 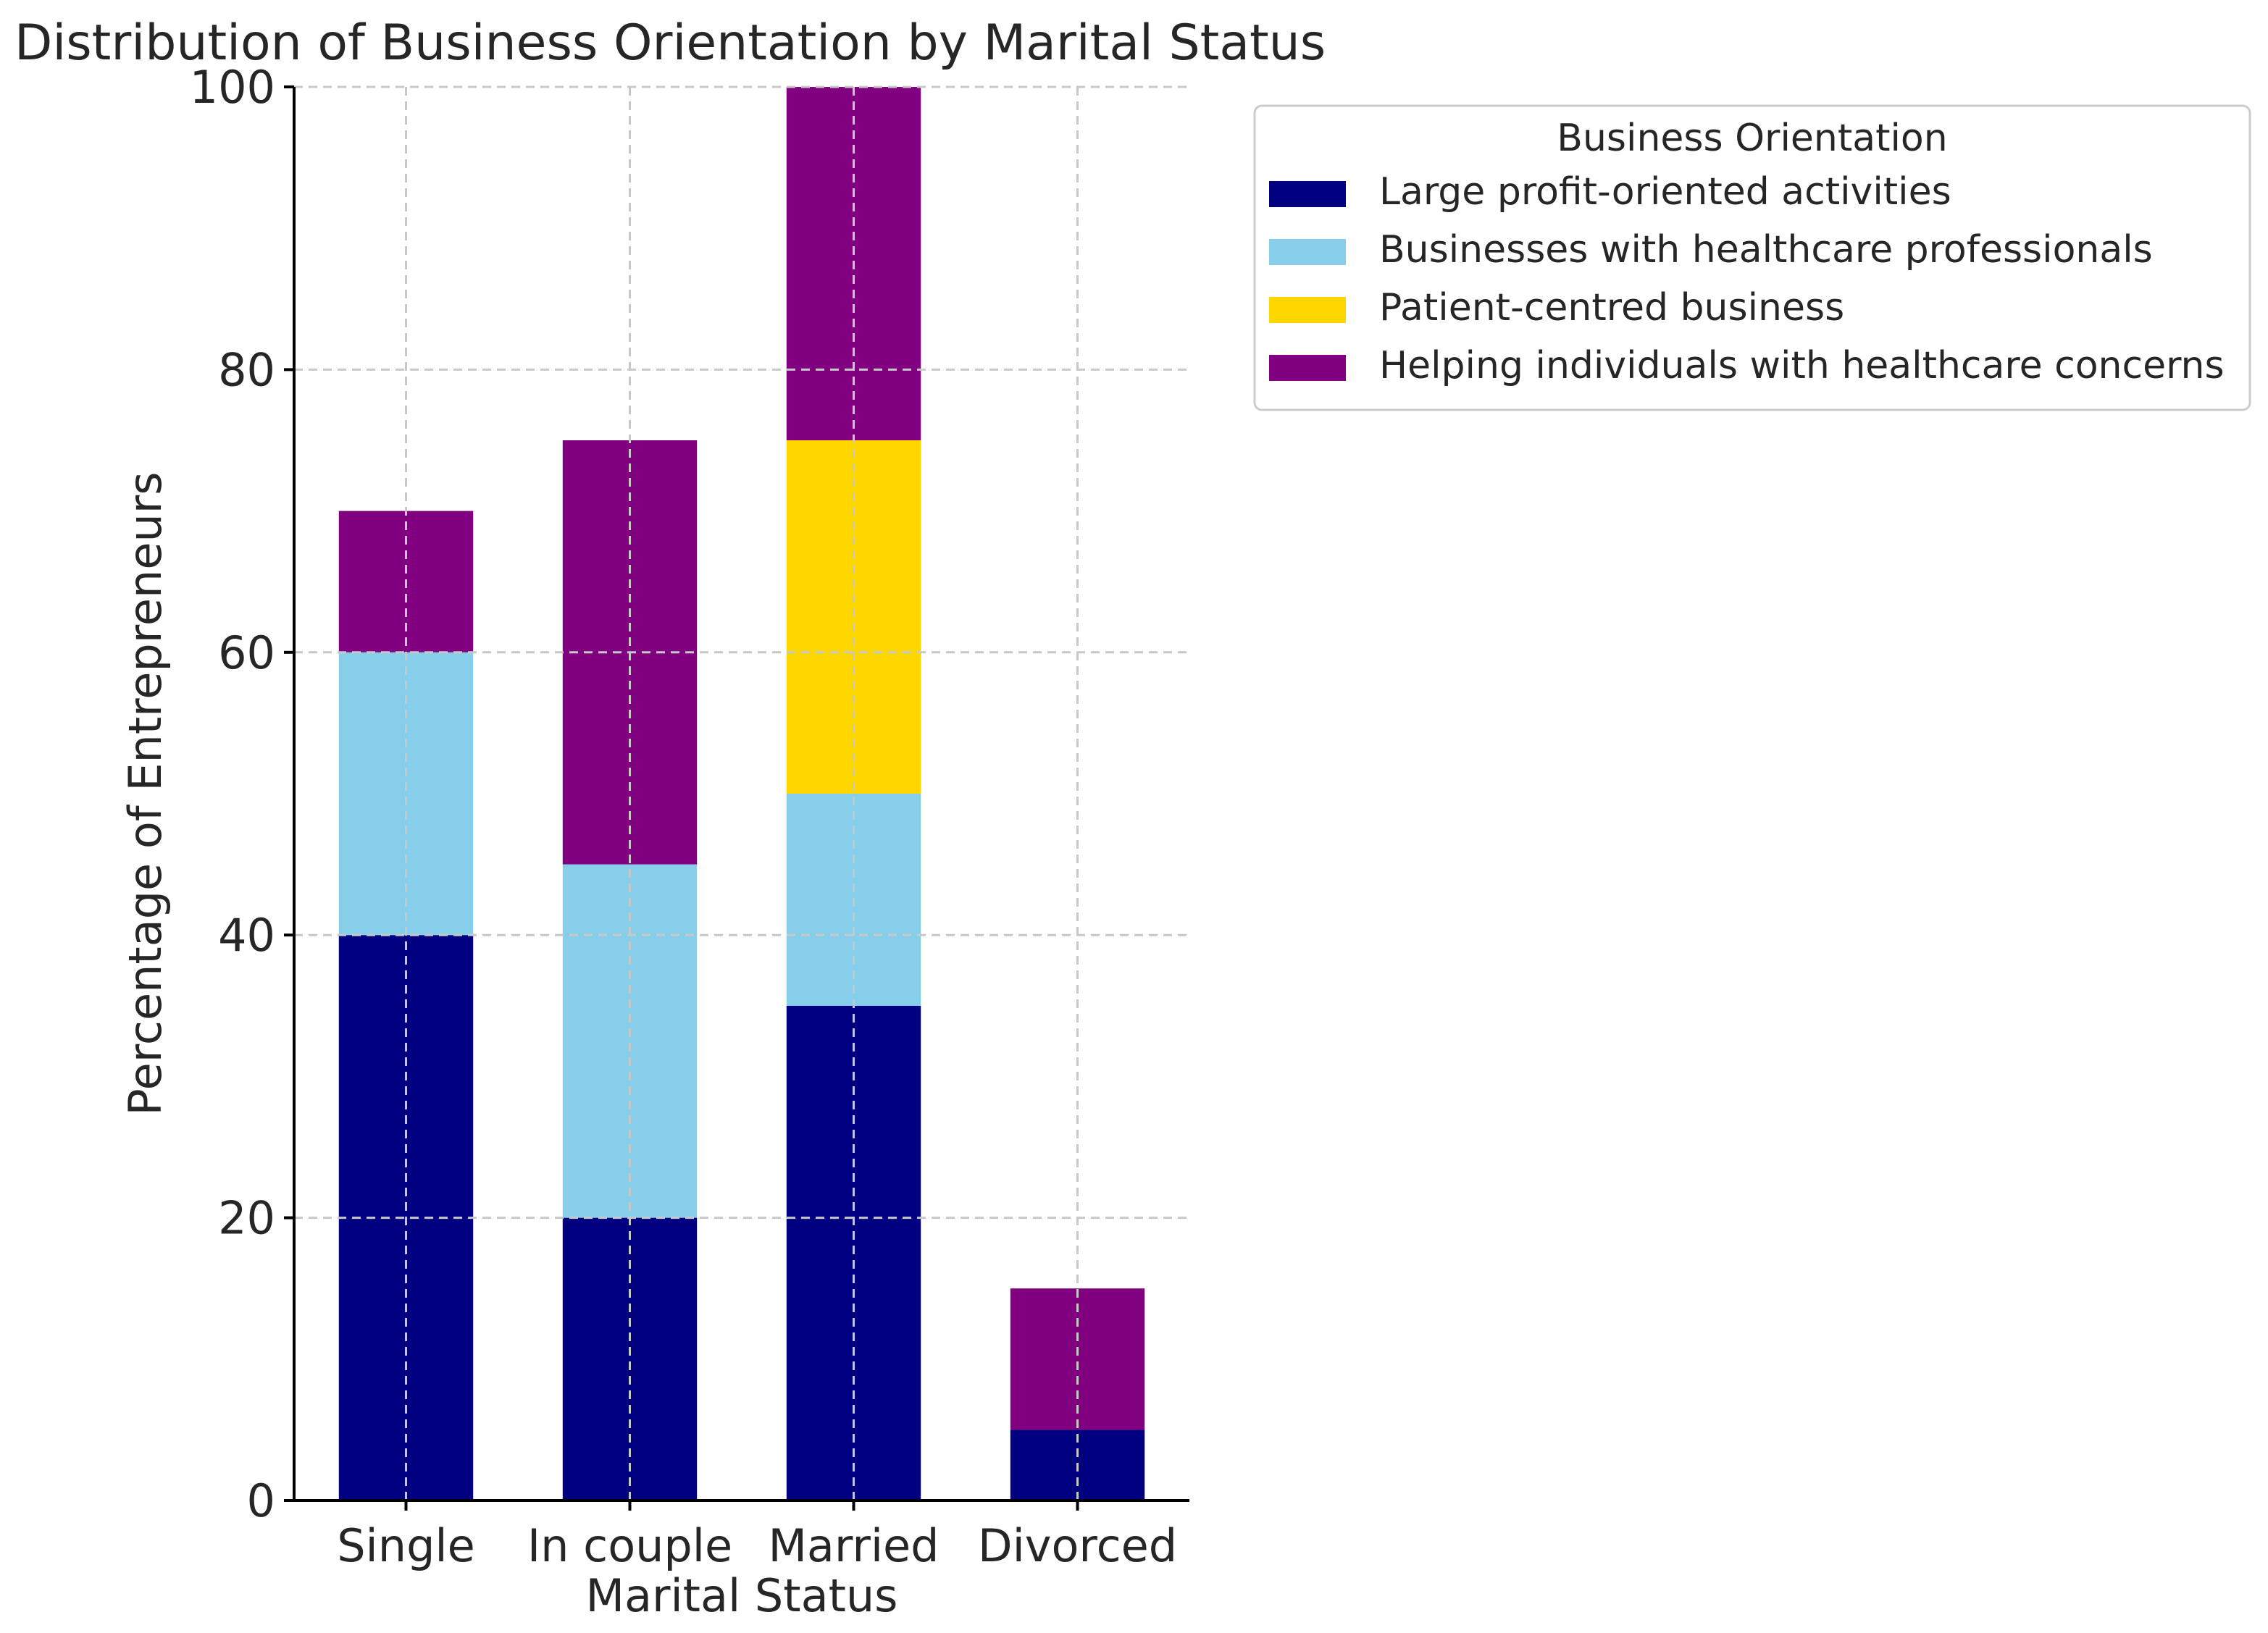 I want to click on y-tick-label: 20, so click(x=247, y=1218).